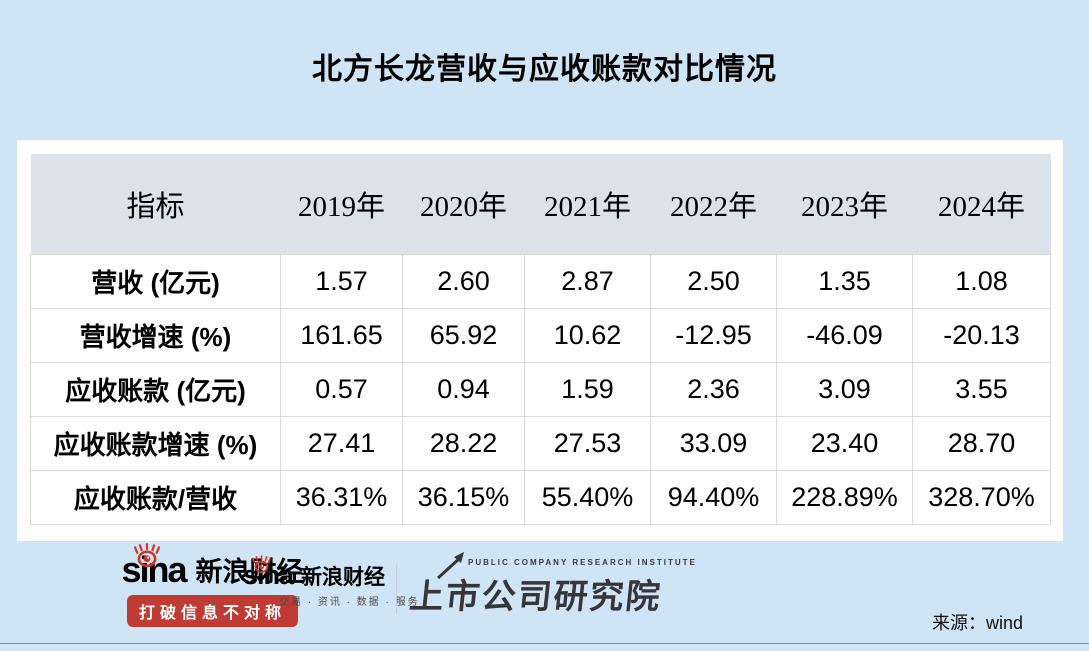 The height and width of the screenshot is (651, 1089). I want to click on table-cell: 328.70%, so click(981, 497).